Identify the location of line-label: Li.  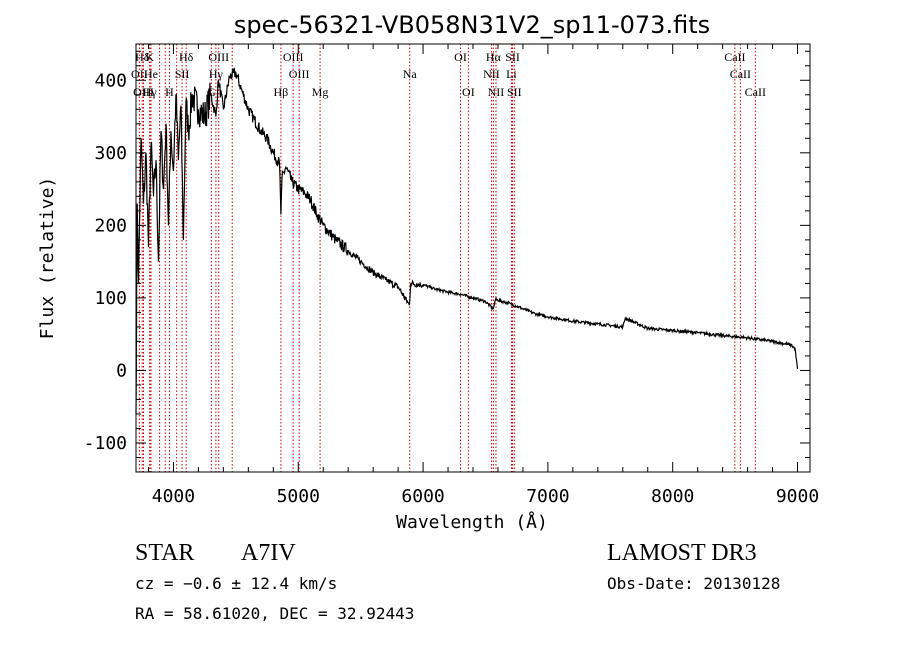
(511, 74).